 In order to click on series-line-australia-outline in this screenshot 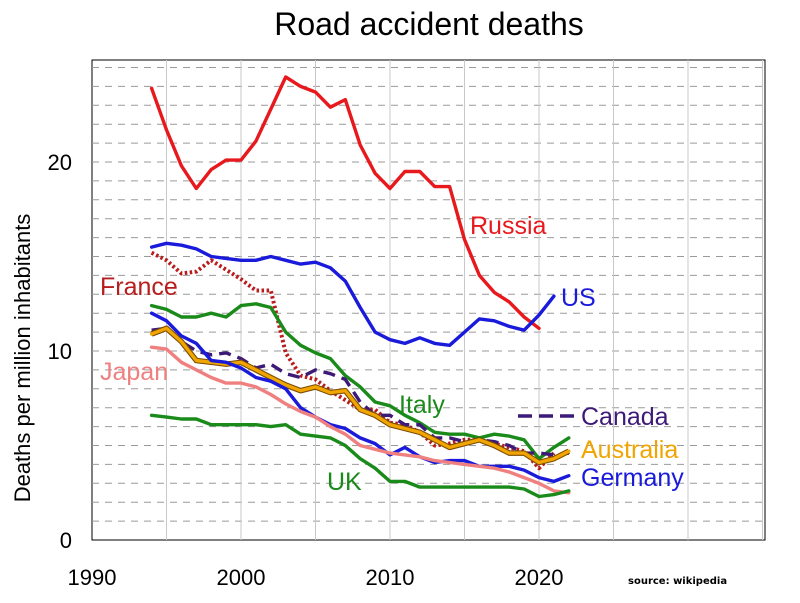, I will do `click(360, 395)`.